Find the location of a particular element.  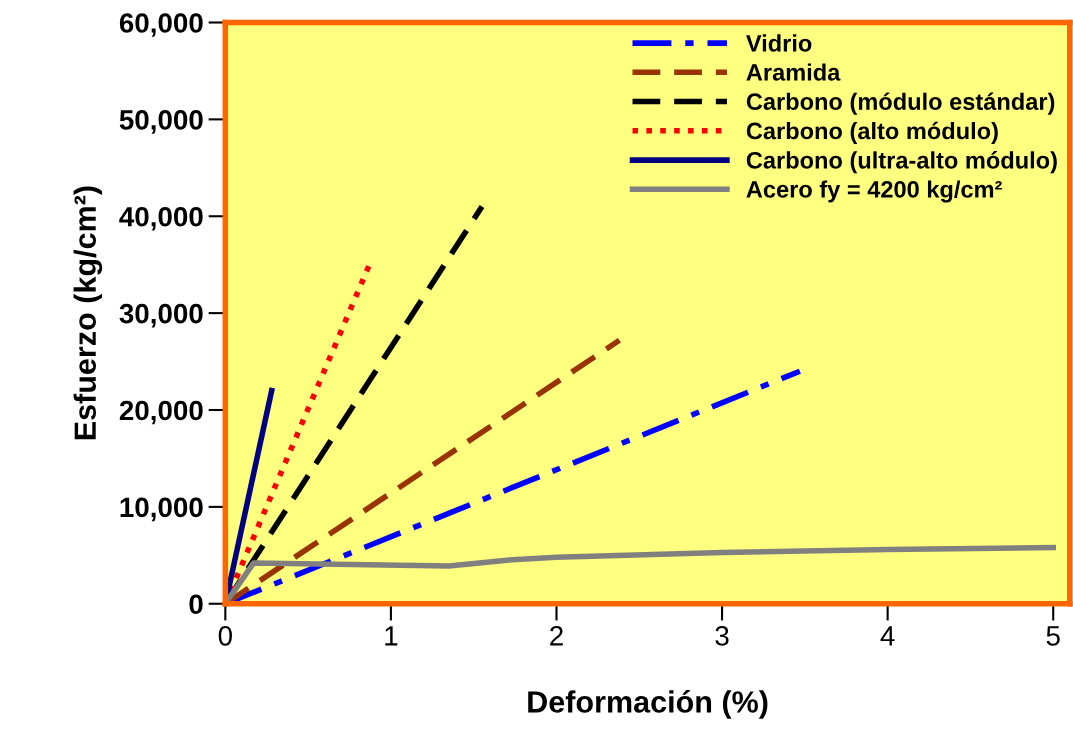

legend-label: Aramida is located at coordinates (793, 72).